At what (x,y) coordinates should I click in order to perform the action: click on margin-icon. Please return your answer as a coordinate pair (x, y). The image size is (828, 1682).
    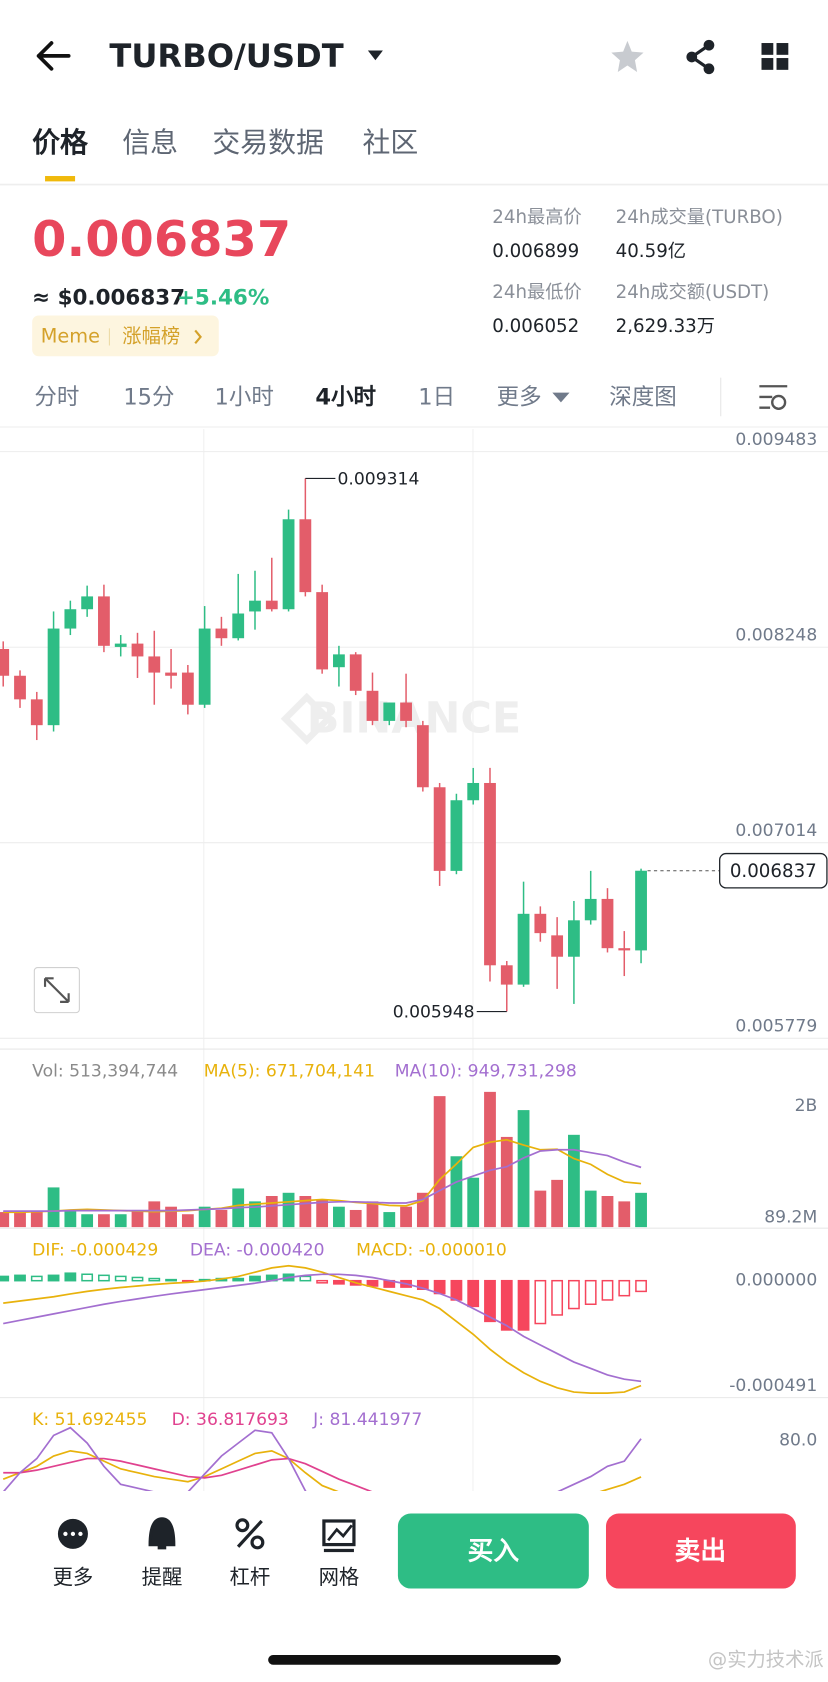
    Looking at the image, I should click on (250, 1534).